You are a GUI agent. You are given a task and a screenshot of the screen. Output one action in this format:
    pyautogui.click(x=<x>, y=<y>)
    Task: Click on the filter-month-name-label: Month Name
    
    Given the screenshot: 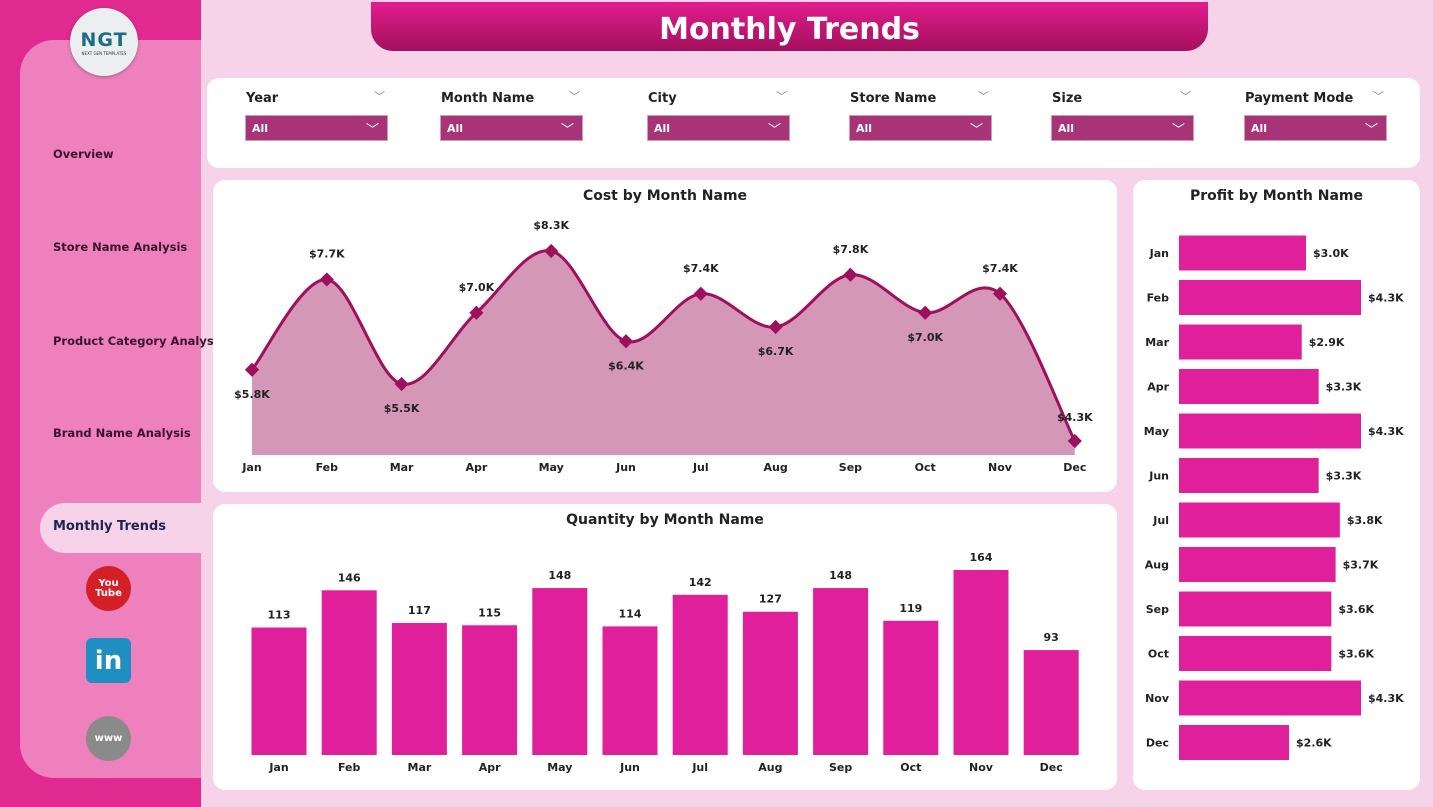 What is the action you would take?
    pyautogui.click(x=488, y=98)
    